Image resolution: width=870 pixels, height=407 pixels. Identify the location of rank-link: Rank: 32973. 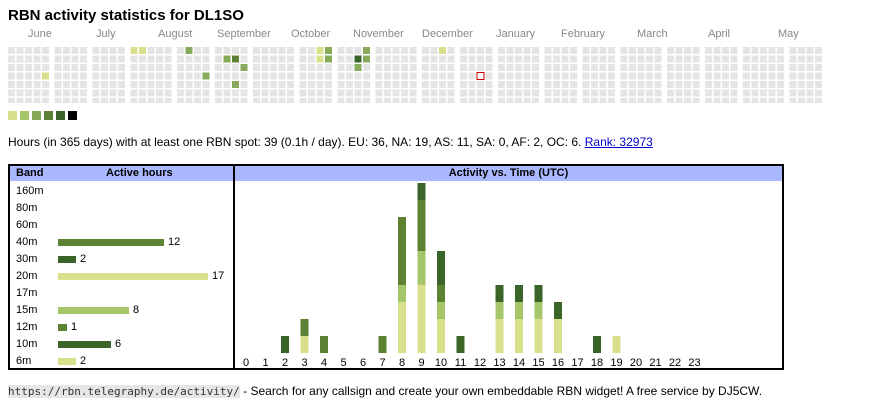
(618, 142).